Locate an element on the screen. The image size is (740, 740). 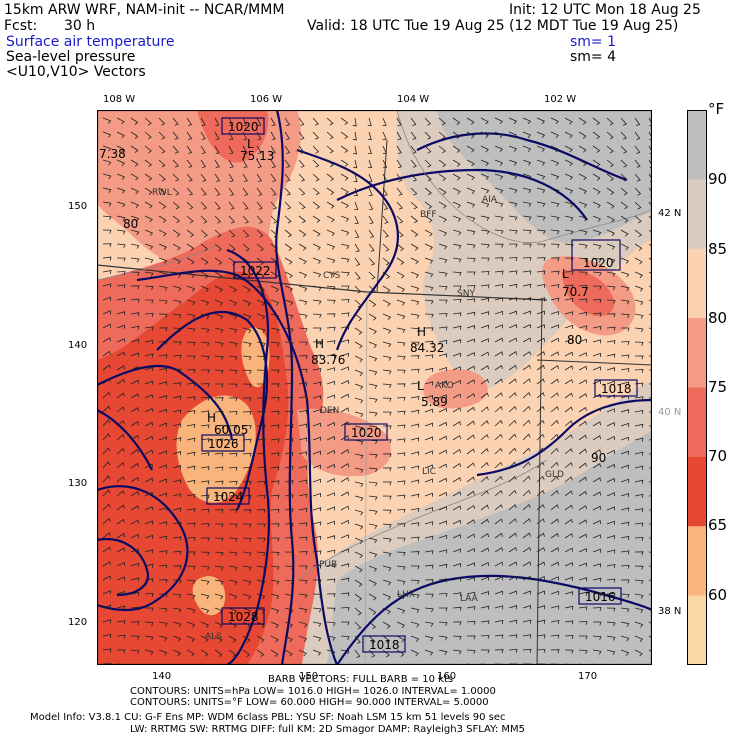
svg-text: 7.38 is located at coordinates (112, 154).